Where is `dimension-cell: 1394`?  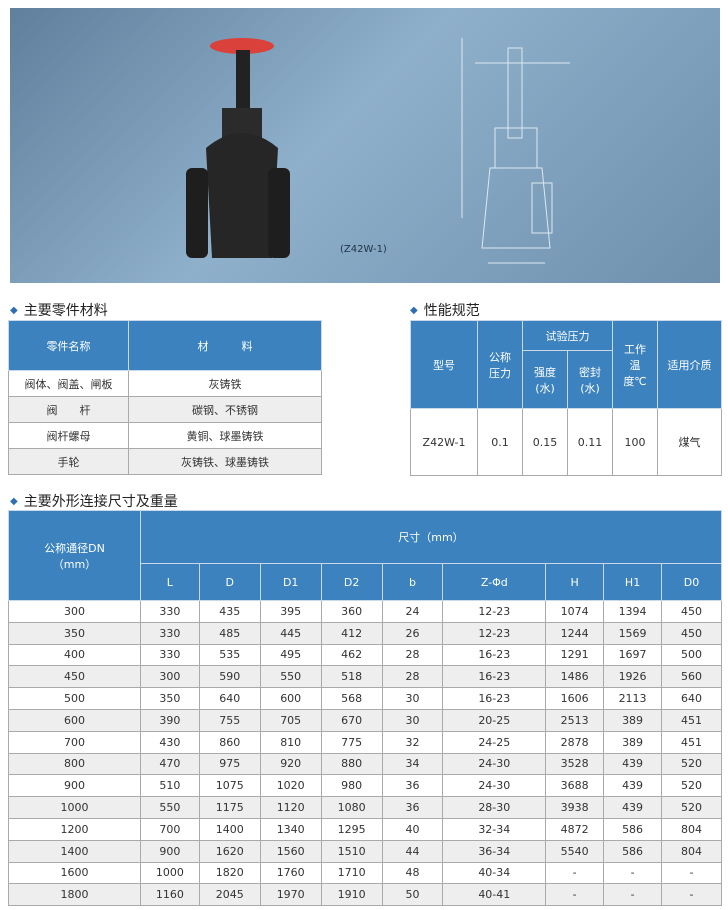
dimension-cell: 1394 is located at coordinates (633, 611).